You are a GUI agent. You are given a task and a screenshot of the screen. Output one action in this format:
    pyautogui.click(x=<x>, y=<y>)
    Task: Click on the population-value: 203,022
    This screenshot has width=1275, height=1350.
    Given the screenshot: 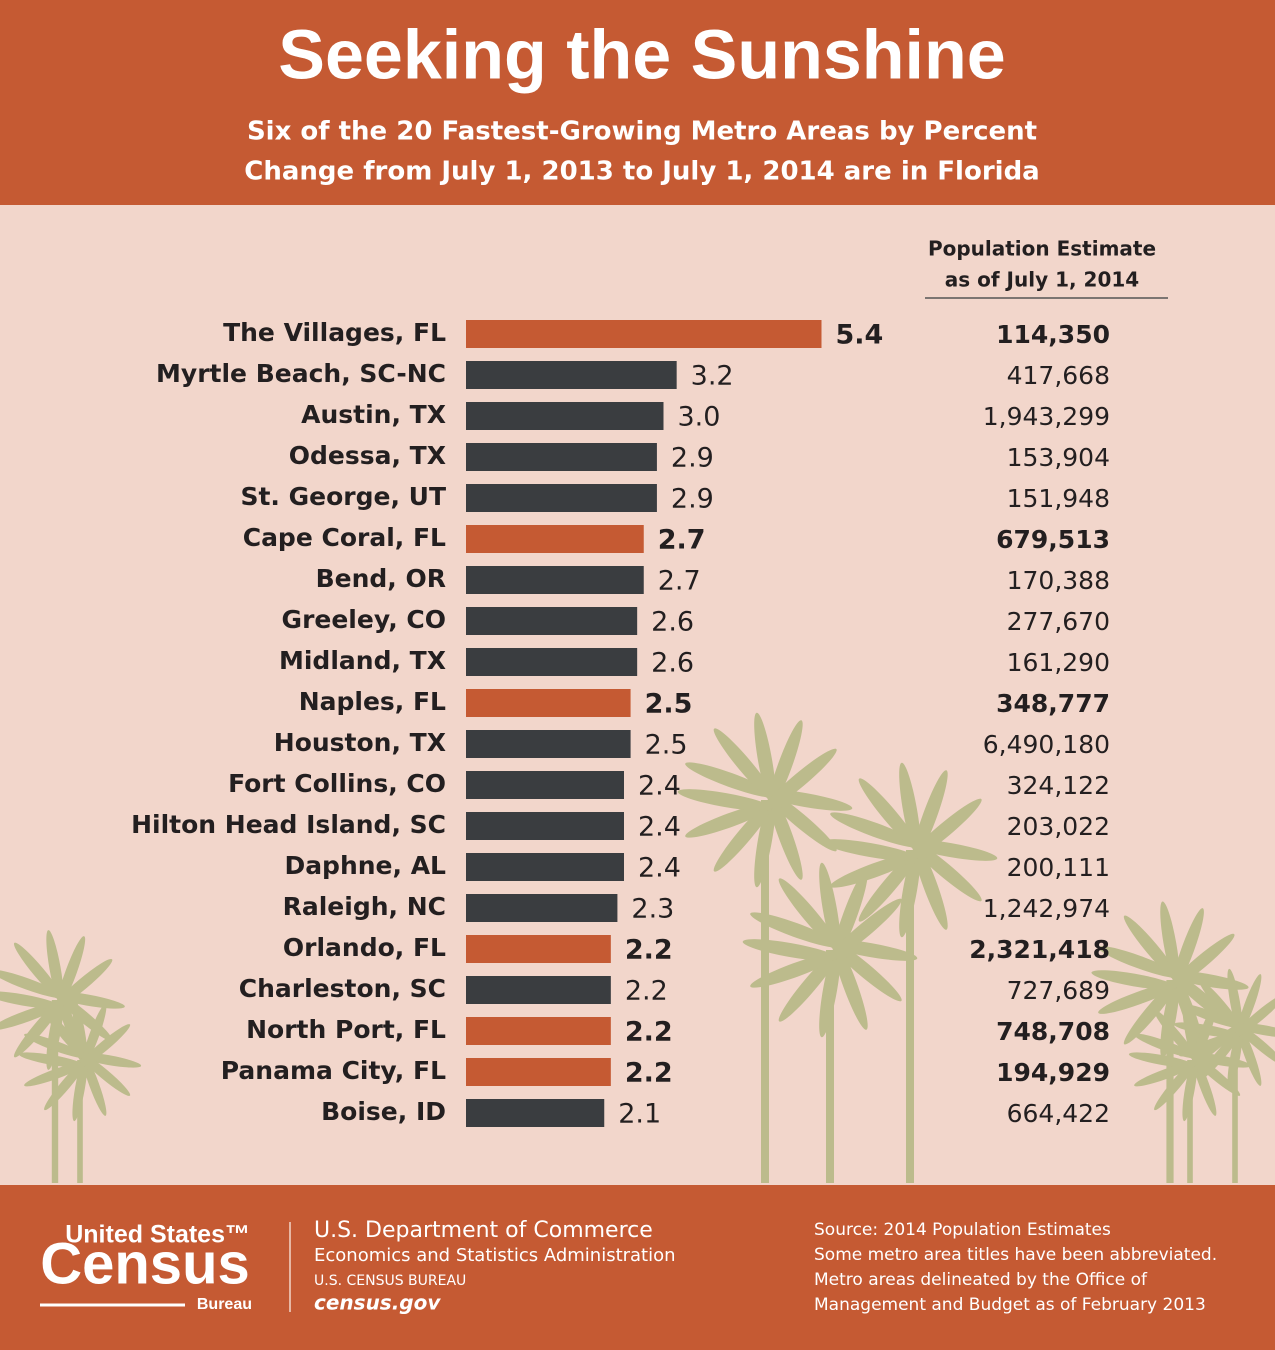 What is the action you would take?
    pyautogui.click(x=1058, y=826)
    